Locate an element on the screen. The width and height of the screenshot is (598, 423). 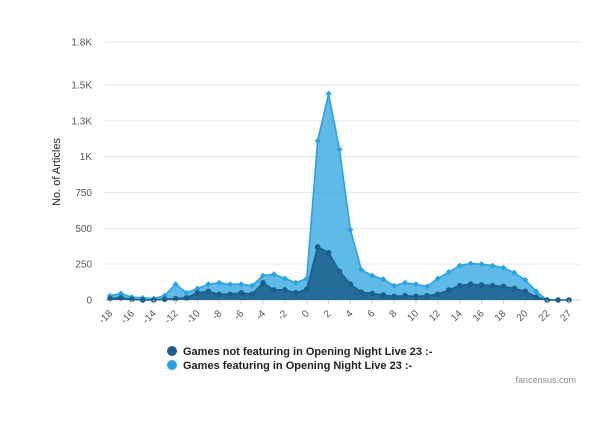
x-tick-label: 22 is located at coordinates (545, 316).